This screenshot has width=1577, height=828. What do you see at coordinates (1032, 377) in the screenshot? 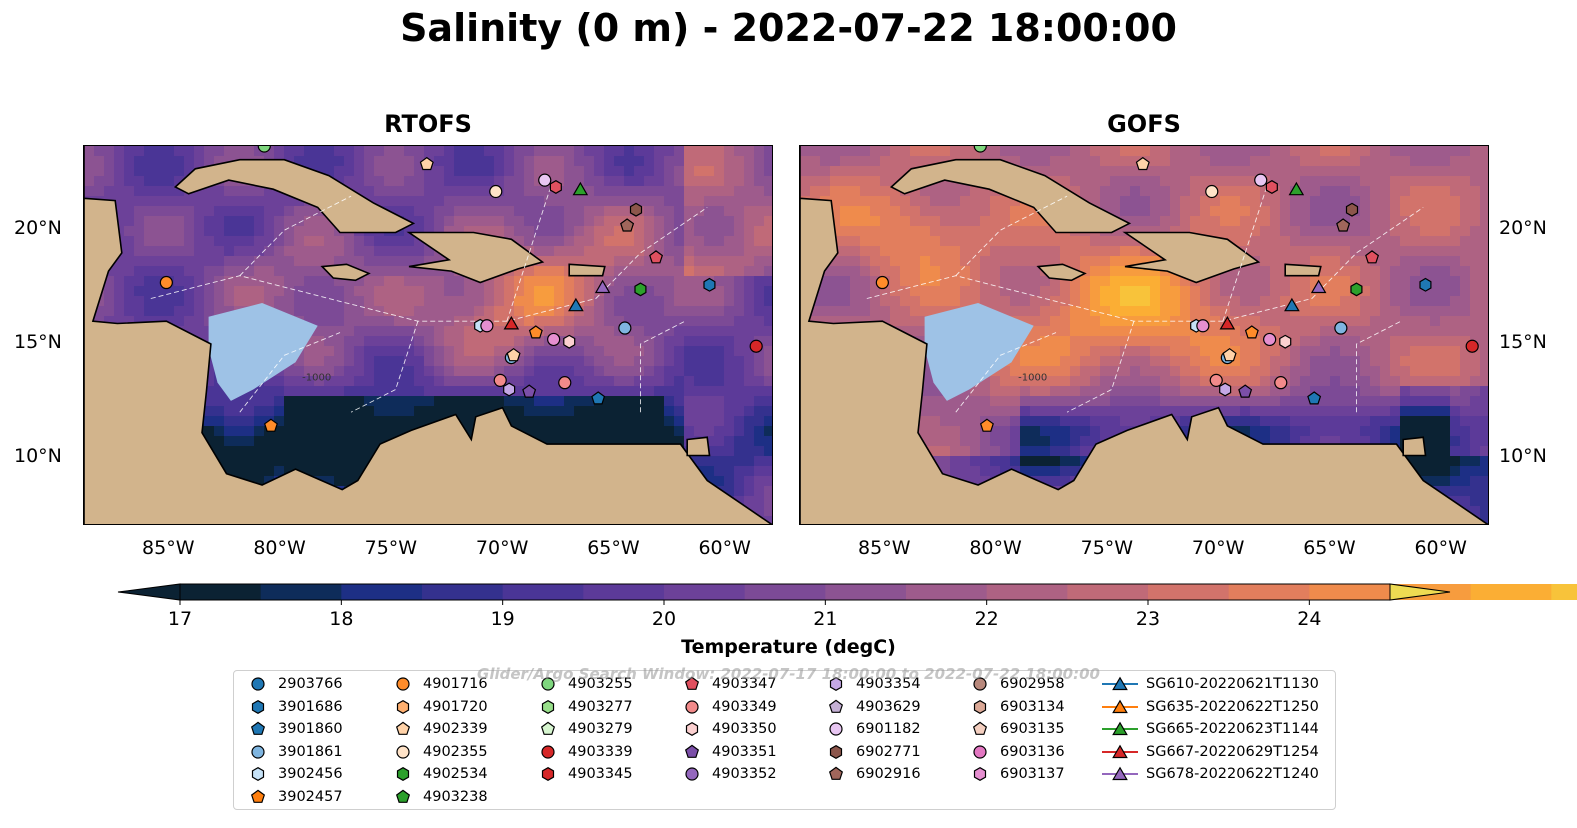
I see `depth-contour-label: -1000` at bounding box center [1032, 377].